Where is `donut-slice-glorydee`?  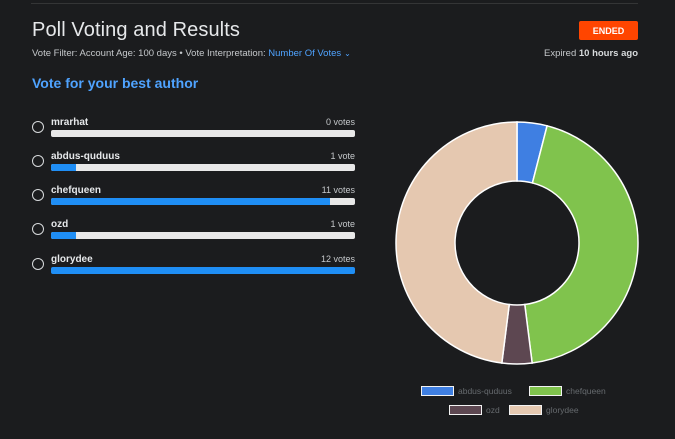 donut-slice-glorydee is located at coordinates (456, 242).